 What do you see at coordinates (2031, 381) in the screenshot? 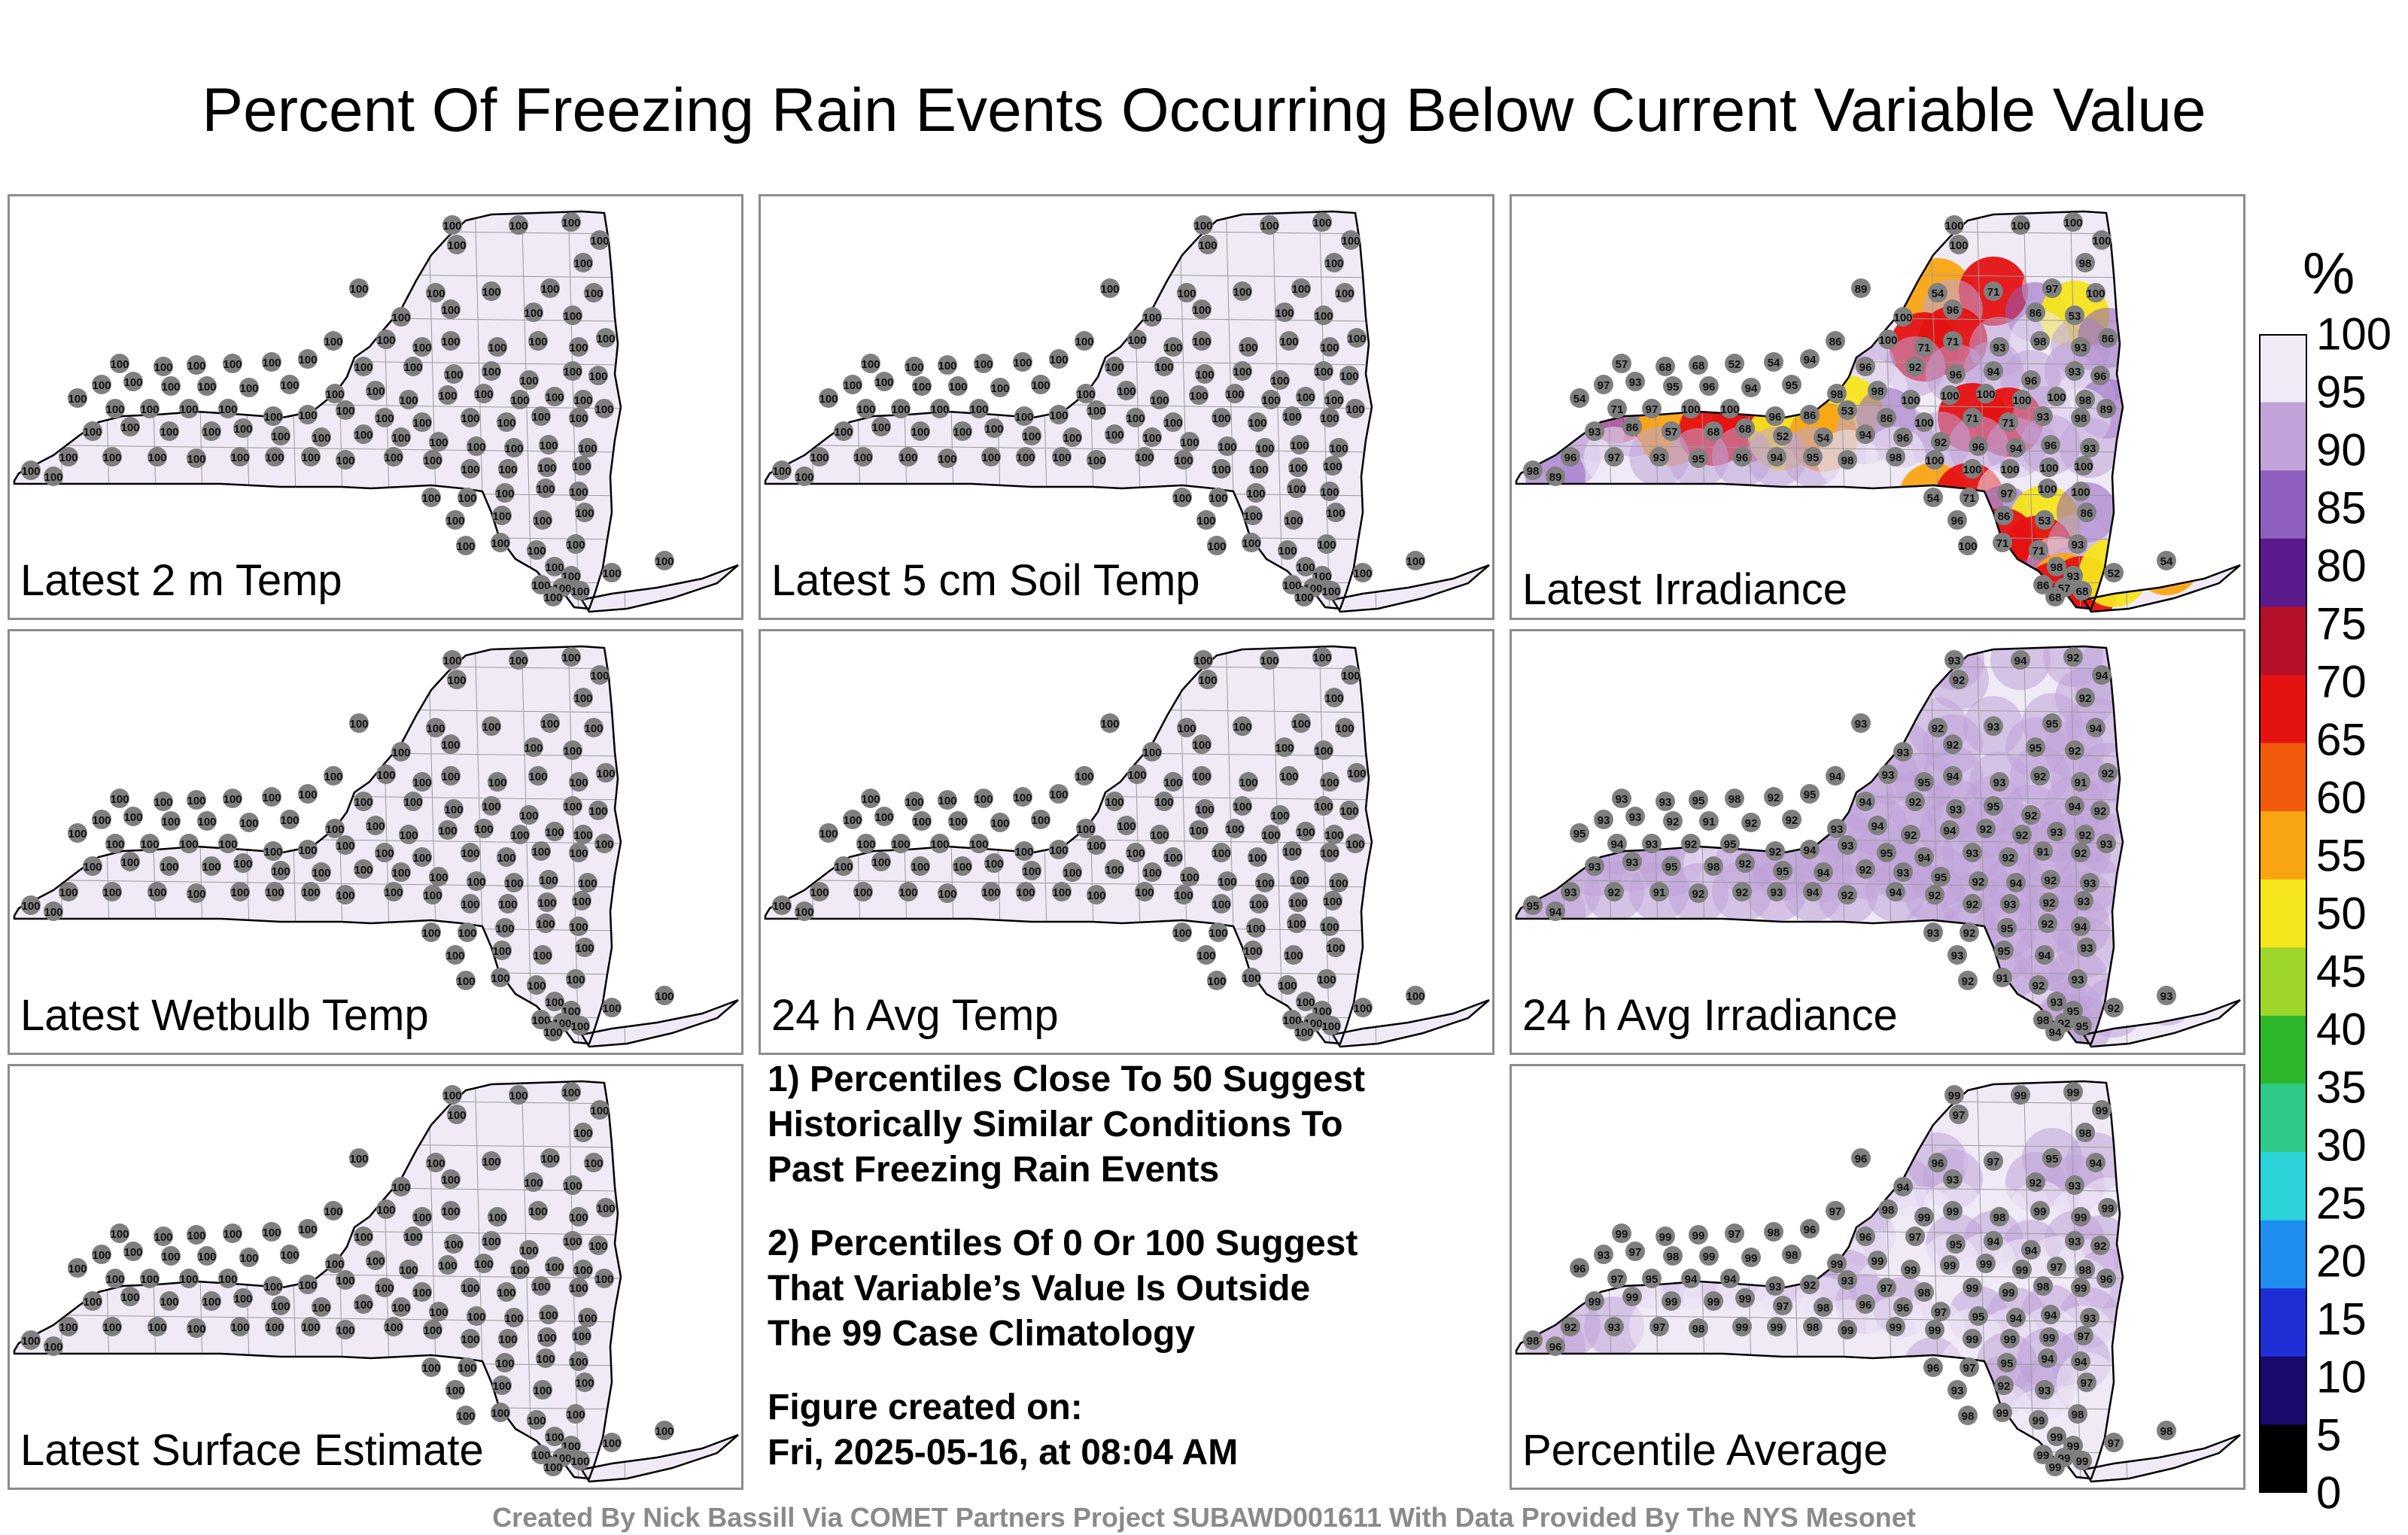
I see `station-value: 96` at bounding box center [2031, 381].